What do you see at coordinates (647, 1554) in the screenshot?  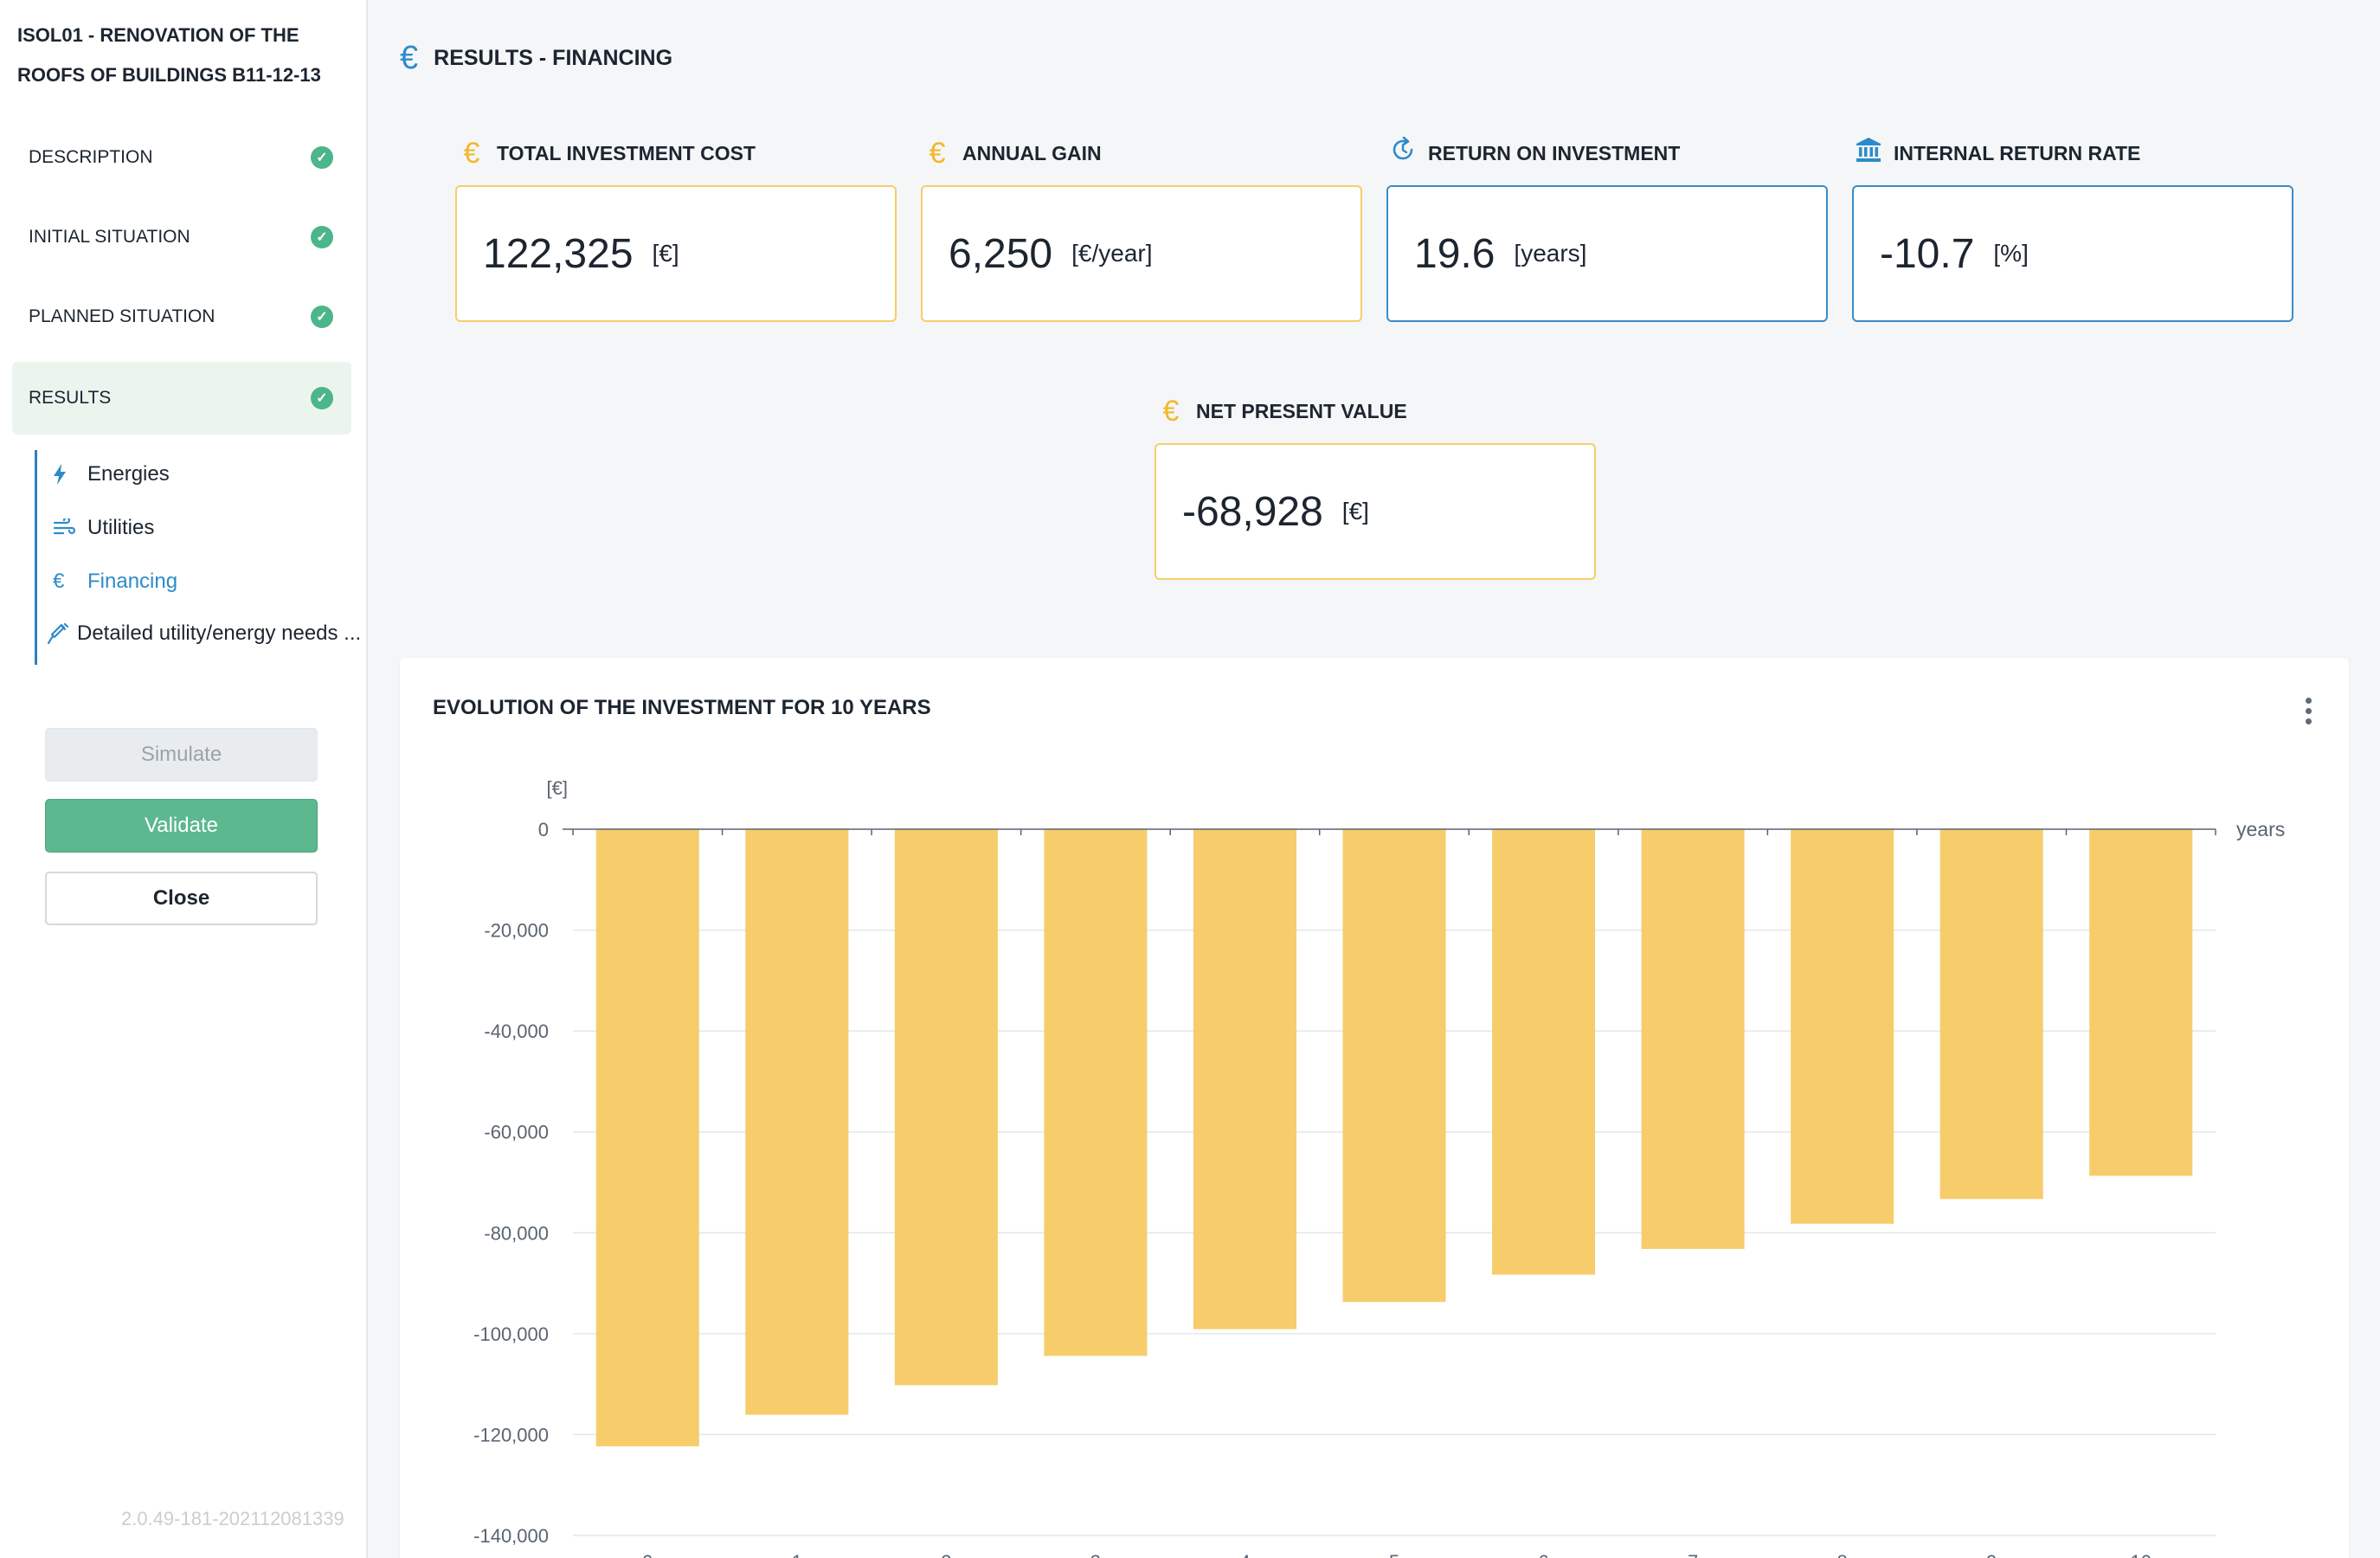 I see `x-tick-label: 0` at bounding box center [647, 1554].